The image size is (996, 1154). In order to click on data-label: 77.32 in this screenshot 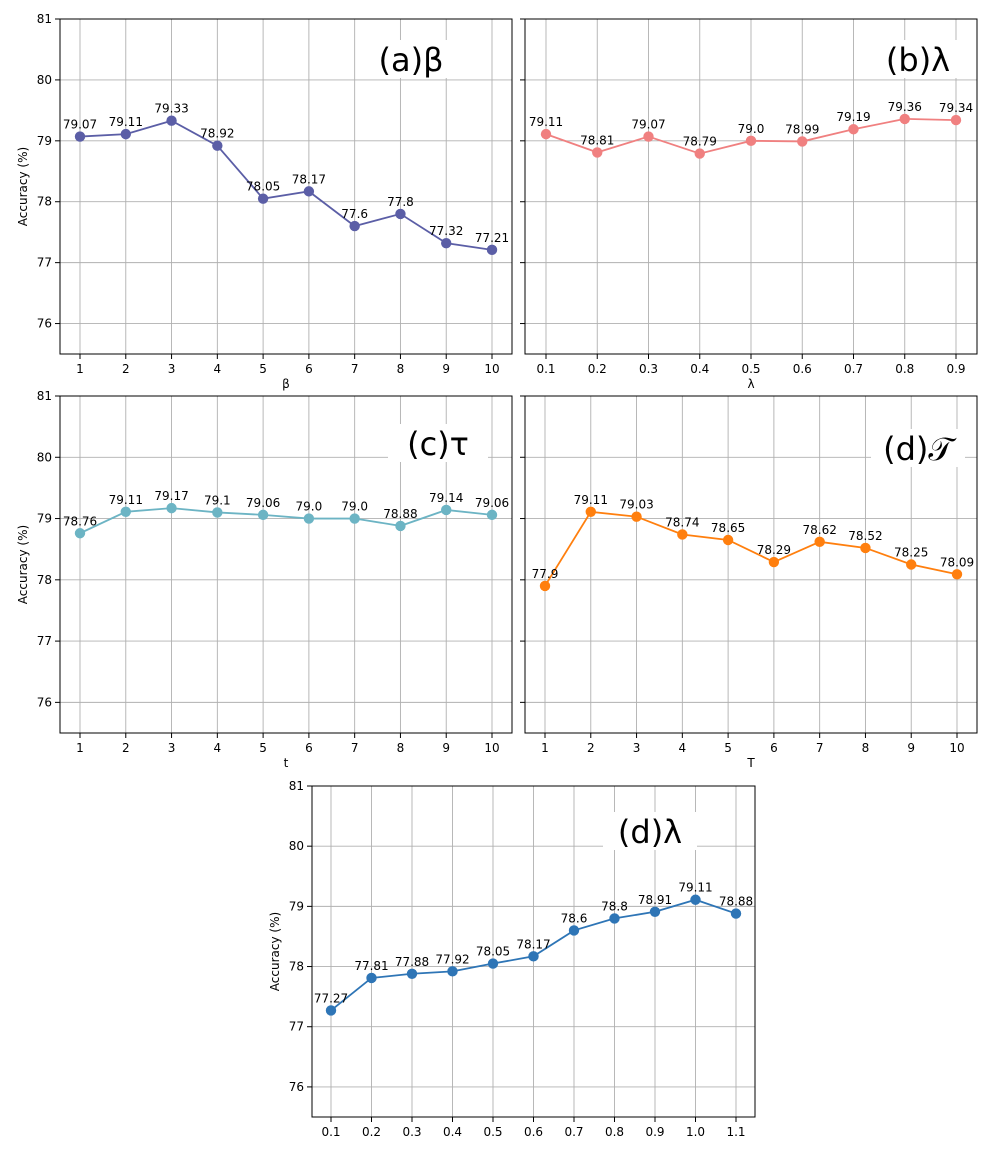, I will do `click(446, 231)`.